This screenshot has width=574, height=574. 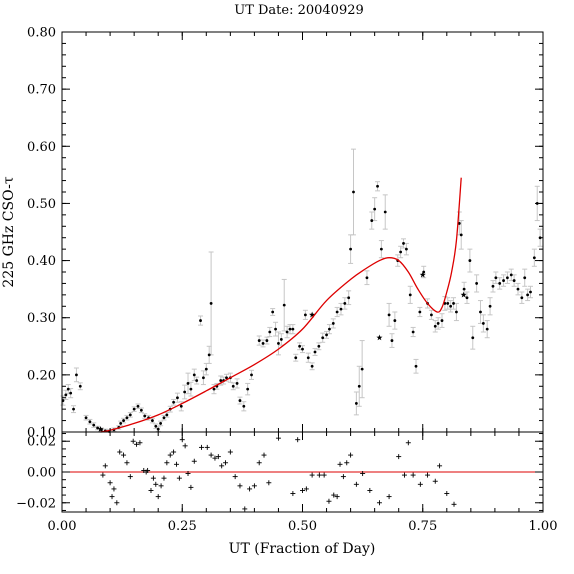 I want to click on x-axis-label: UT (Fraction of Day), so click(x=302, y=549).